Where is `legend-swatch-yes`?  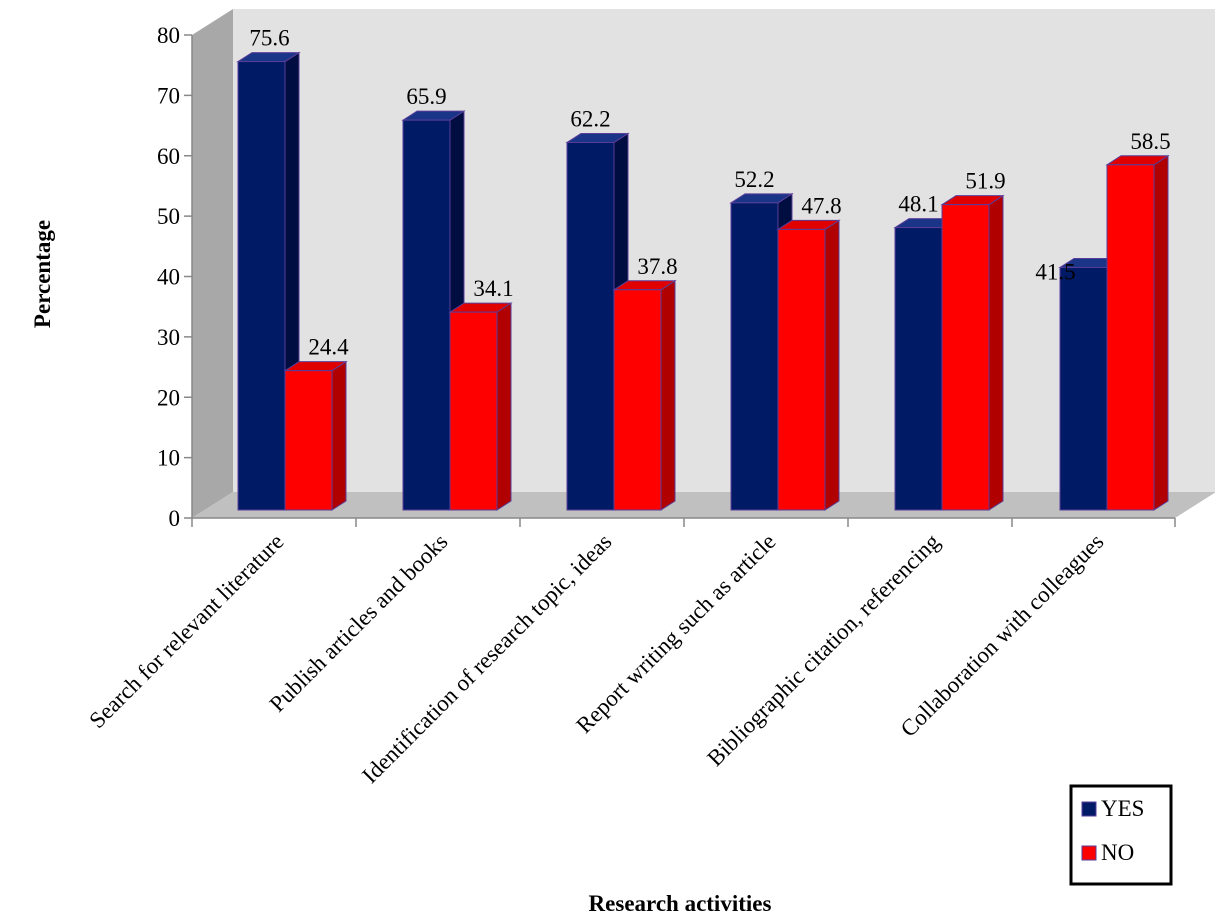 legend-swatch-yes is located at coordinates (1089, 809).